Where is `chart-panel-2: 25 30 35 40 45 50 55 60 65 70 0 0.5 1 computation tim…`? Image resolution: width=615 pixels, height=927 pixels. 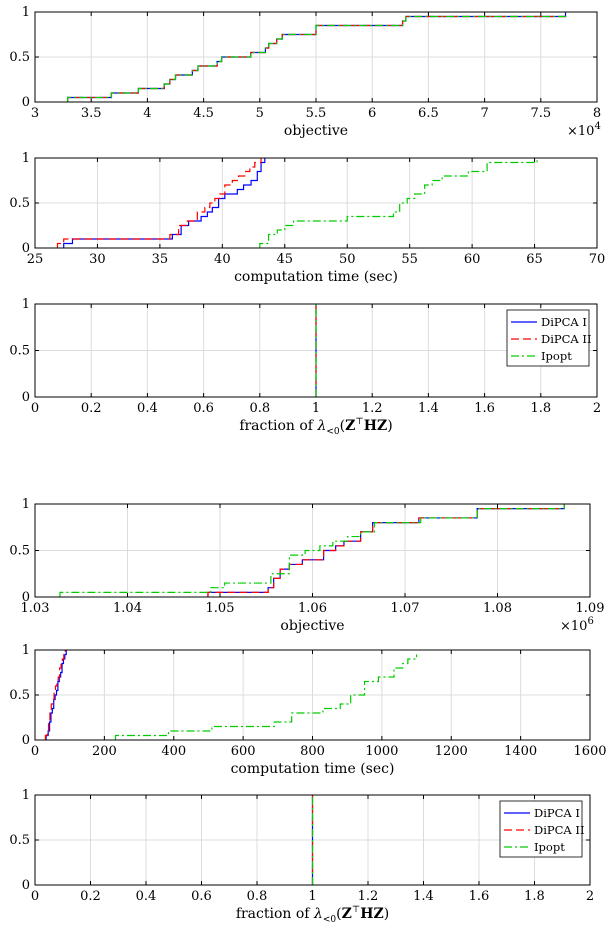 chart-panel-2: 25 30 35 40 45 50 55 60 65 70 0 0.5 1 computation tim… is located at coordinates (307, 218).